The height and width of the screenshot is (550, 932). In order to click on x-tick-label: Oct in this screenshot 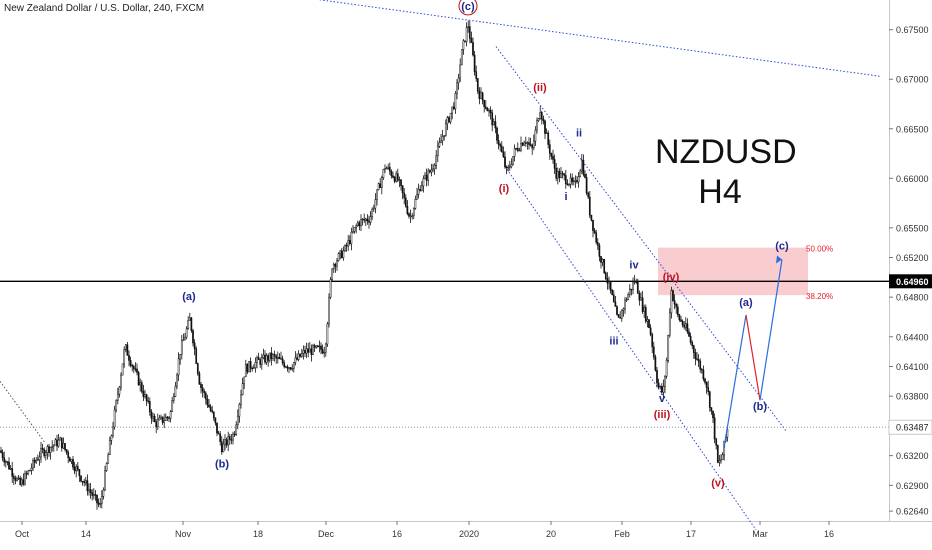, I will do `click(22, 534)`.